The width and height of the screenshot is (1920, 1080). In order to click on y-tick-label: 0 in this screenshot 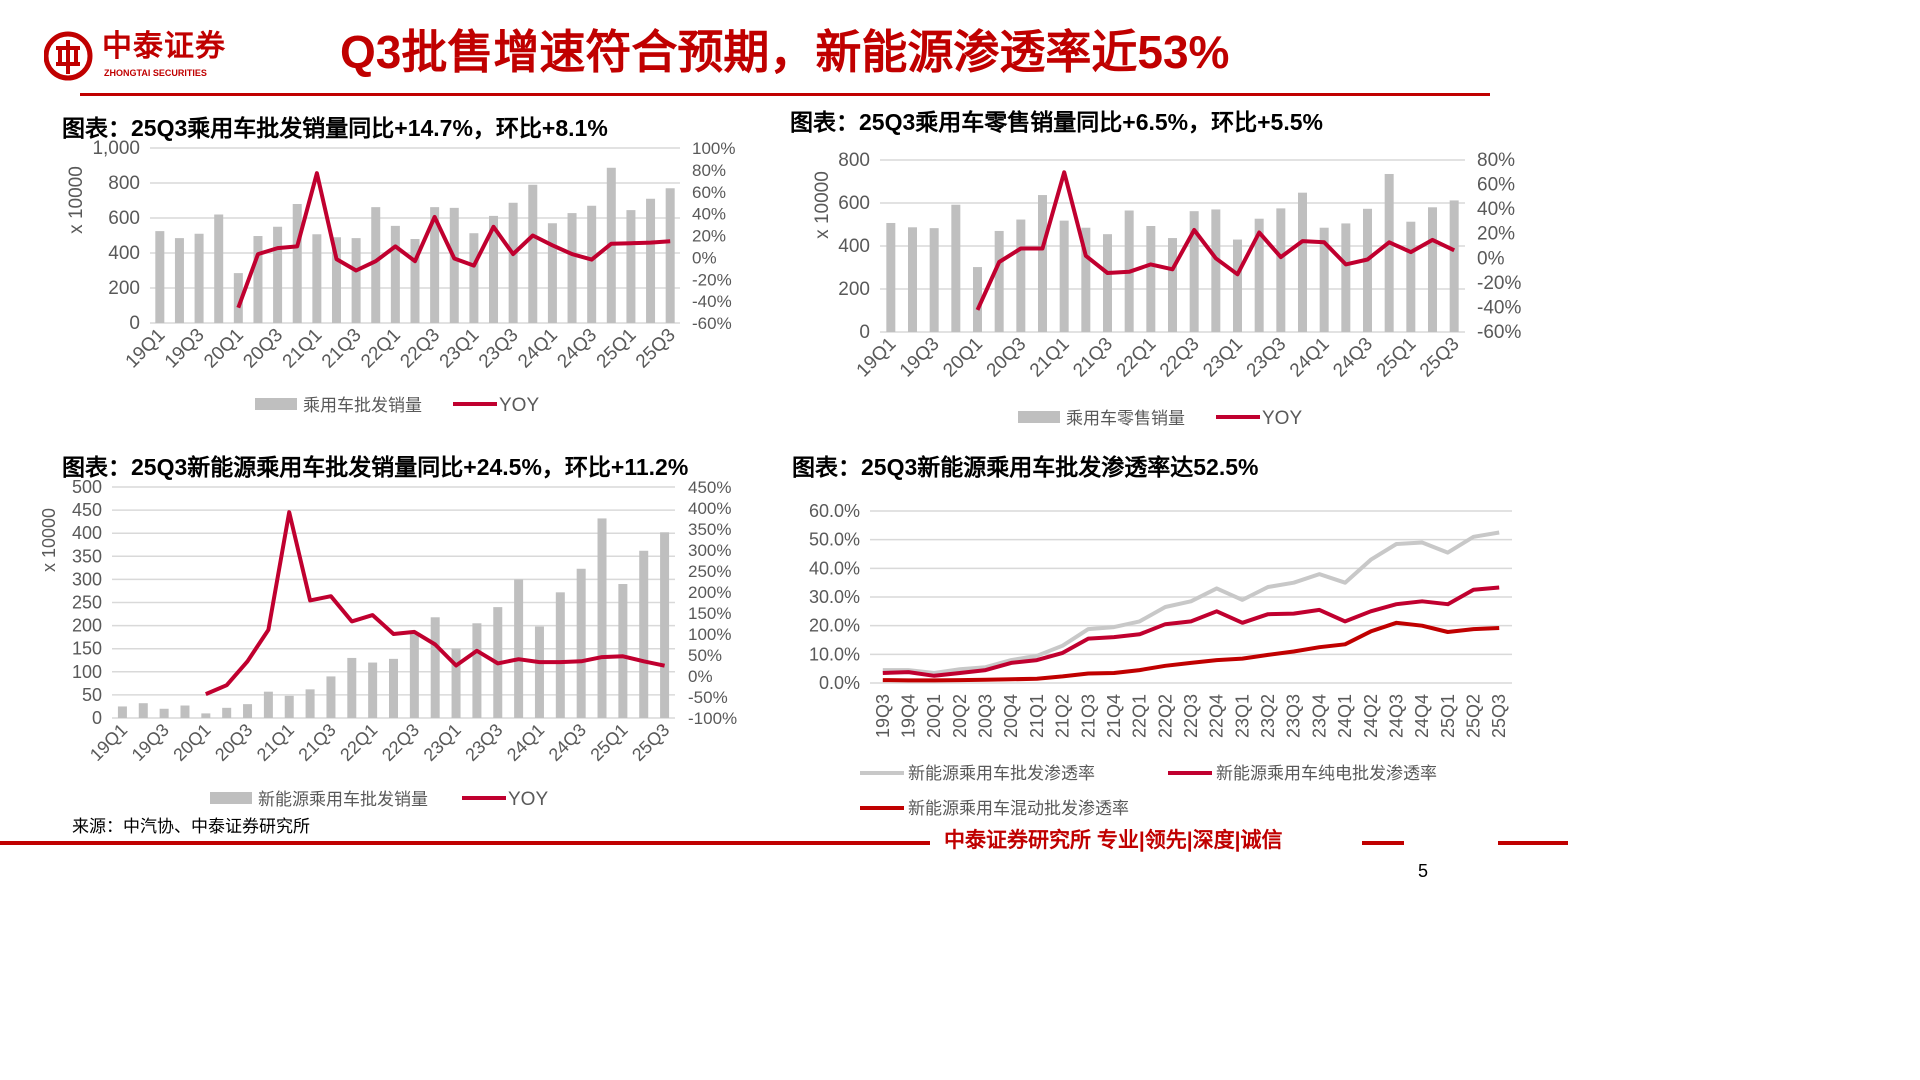, I will do `click(134, 323)`.